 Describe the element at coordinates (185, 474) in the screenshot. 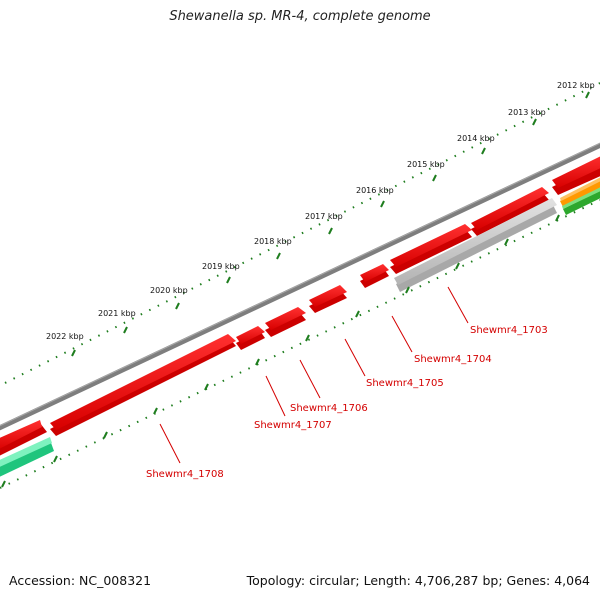

I see `gene-label: Shewmr4_1708` at that location.